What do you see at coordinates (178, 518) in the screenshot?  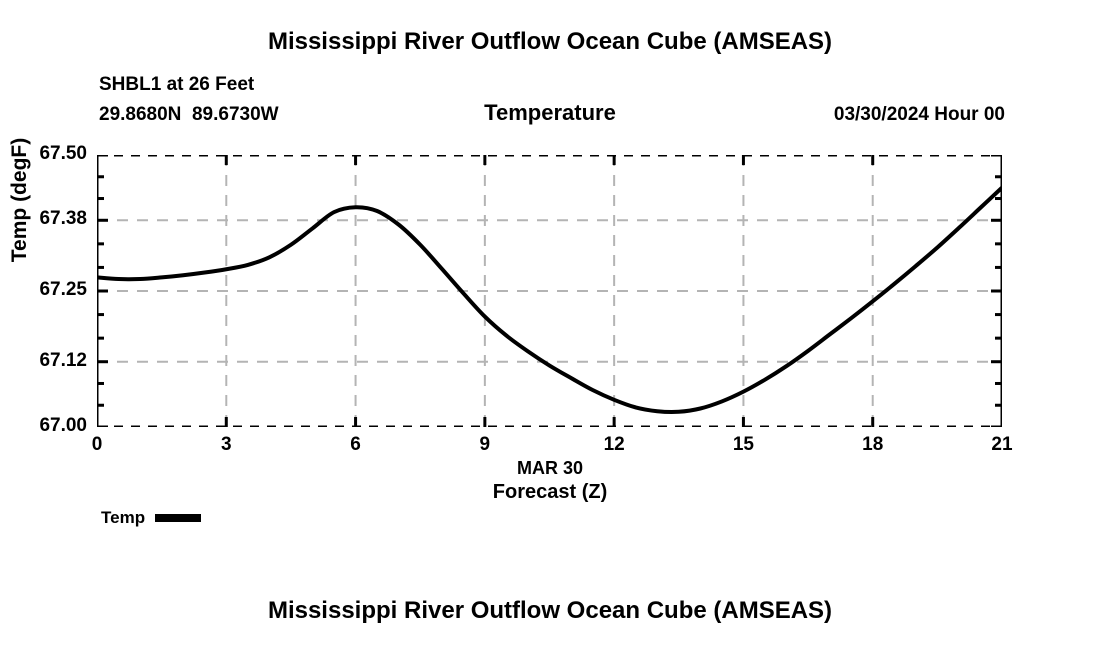 I see `legend-swatch-temp` at bounding box center [178, 518].